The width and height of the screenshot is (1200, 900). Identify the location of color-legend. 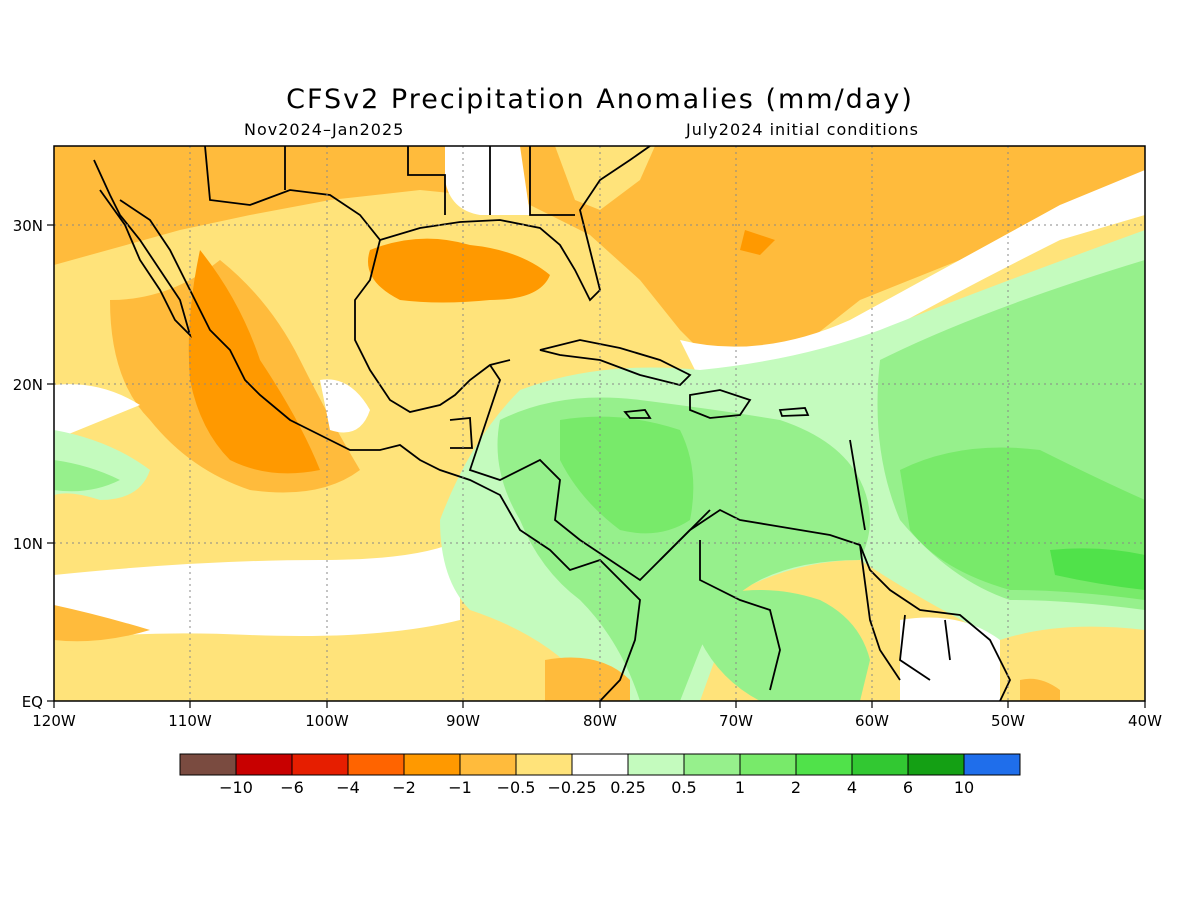
(600, 764).